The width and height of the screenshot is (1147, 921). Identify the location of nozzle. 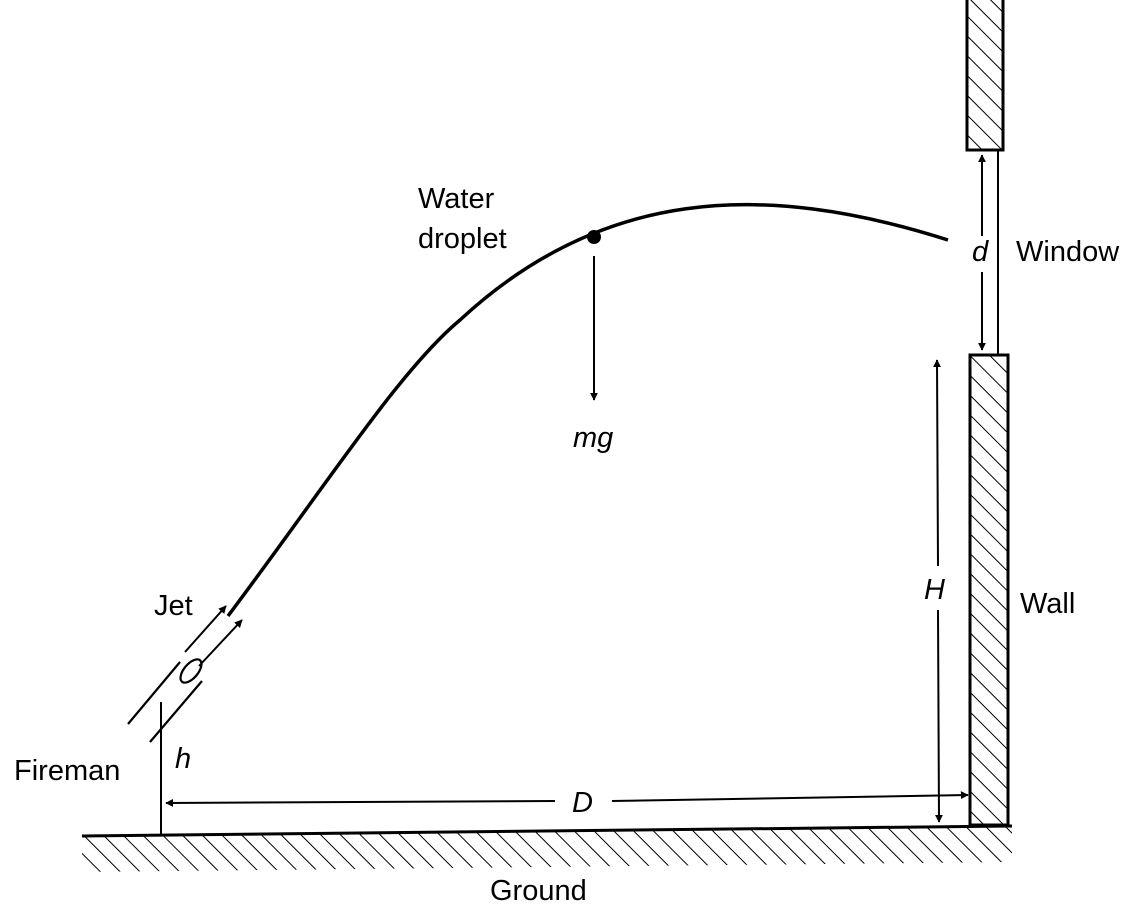
(165, 700).